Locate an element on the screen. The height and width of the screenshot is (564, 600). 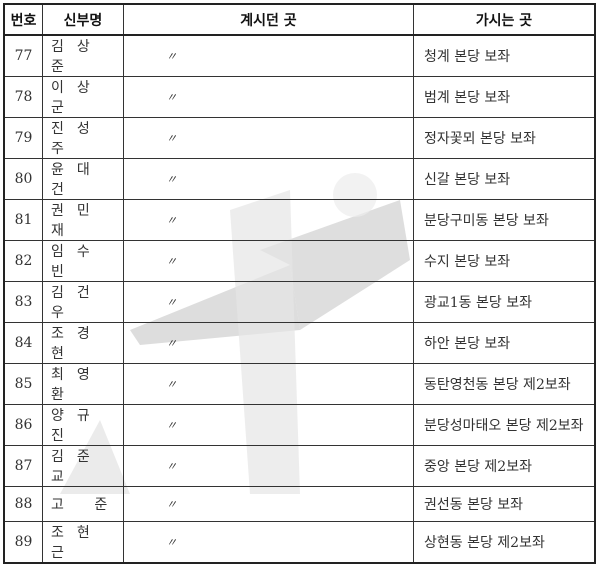
cell-next: 범계 본당 보좌 is located at coordinates (504, 97).